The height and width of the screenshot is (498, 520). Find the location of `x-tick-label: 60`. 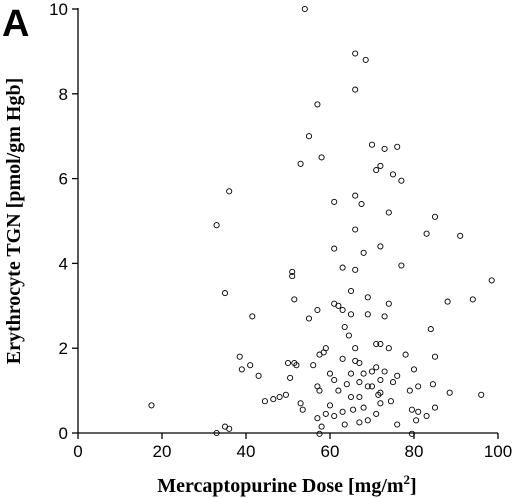

x-tick-label: 60 is located at coordinates (330, 451).